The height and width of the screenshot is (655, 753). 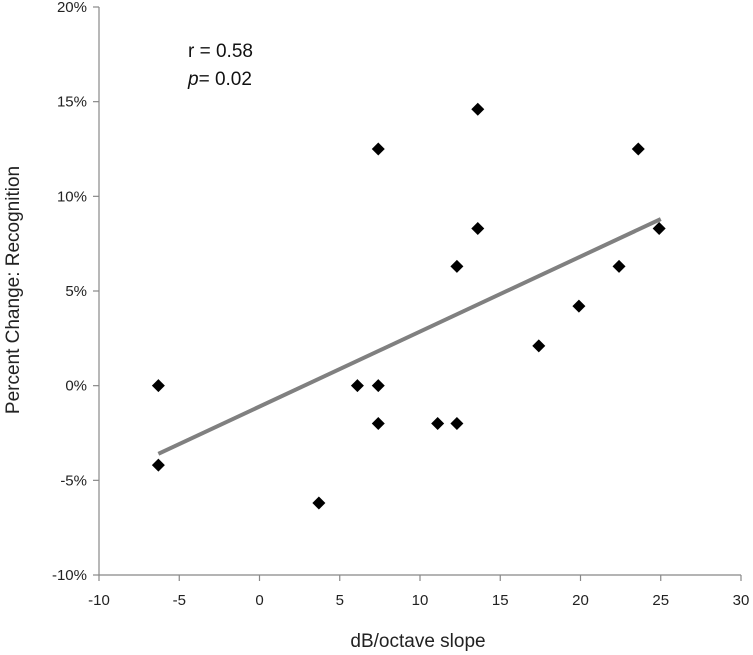 I want to click on y-tick-label: -10%, so click(x=69, y=575).